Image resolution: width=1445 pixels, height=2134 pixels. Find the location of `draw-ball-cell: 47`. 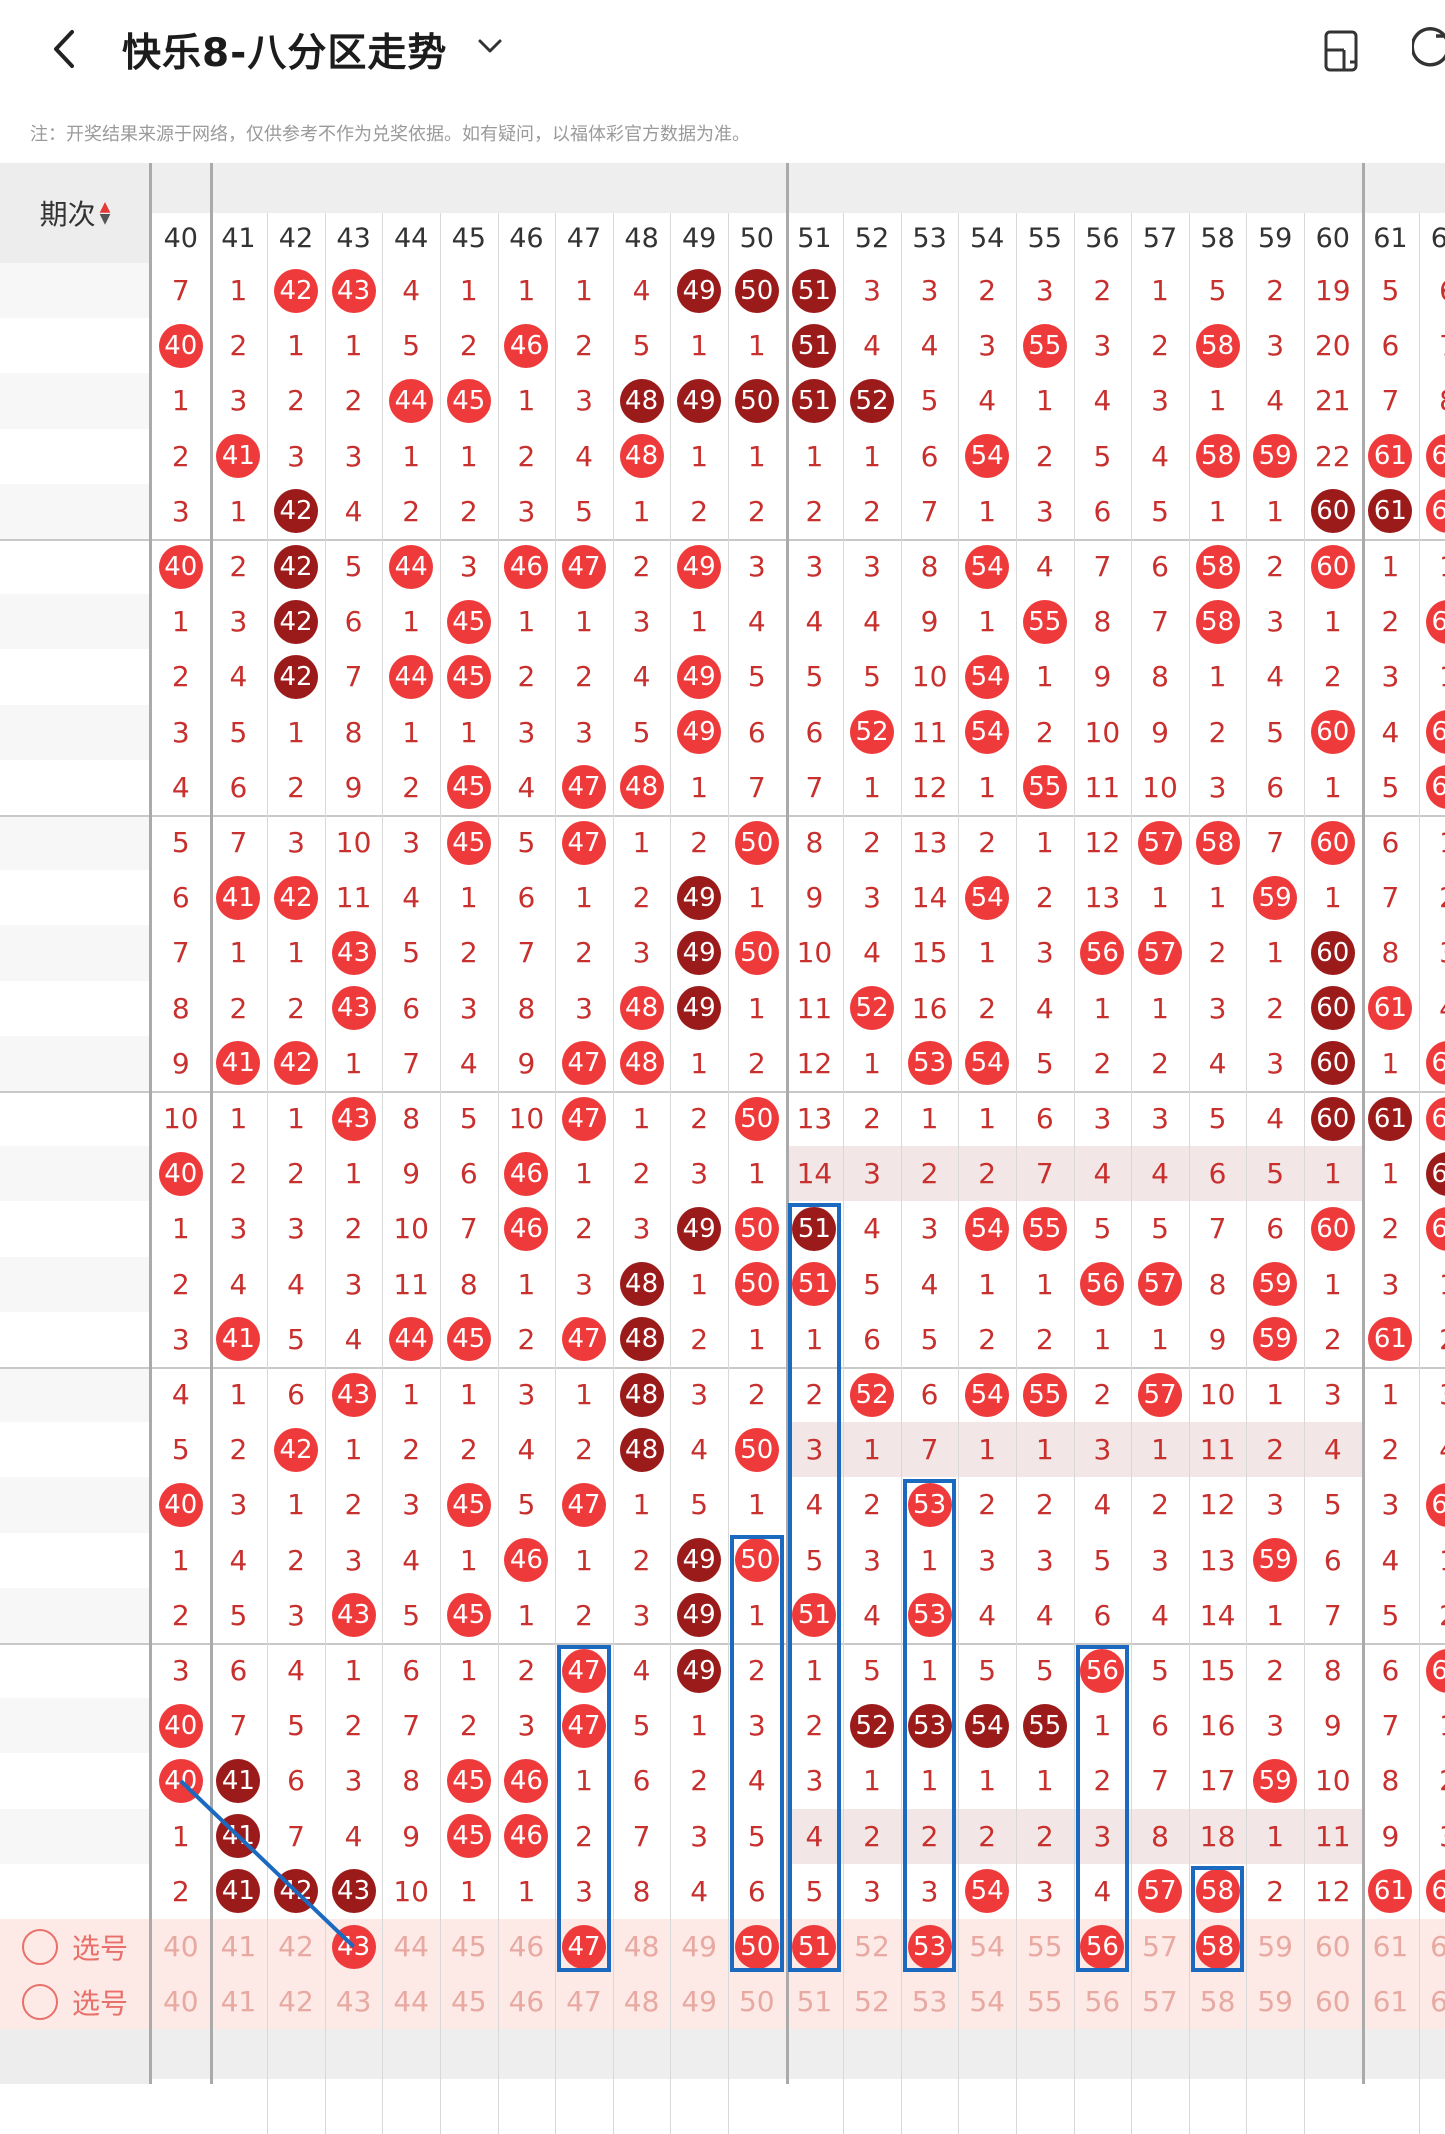

draw-ball-cell: 47 is located at coordinates (584, 1504).